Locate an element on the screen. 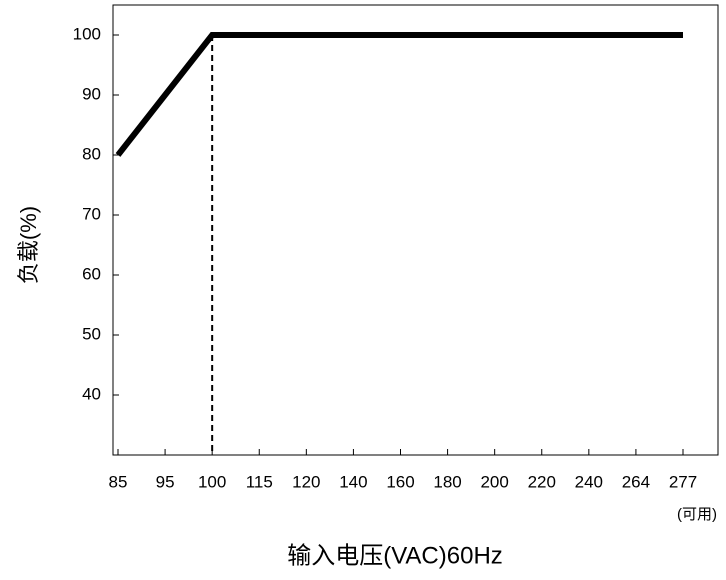 The height and width of the screenshot is (580, 726). y-tick-label: 90 is located at coordinates (91, 93).